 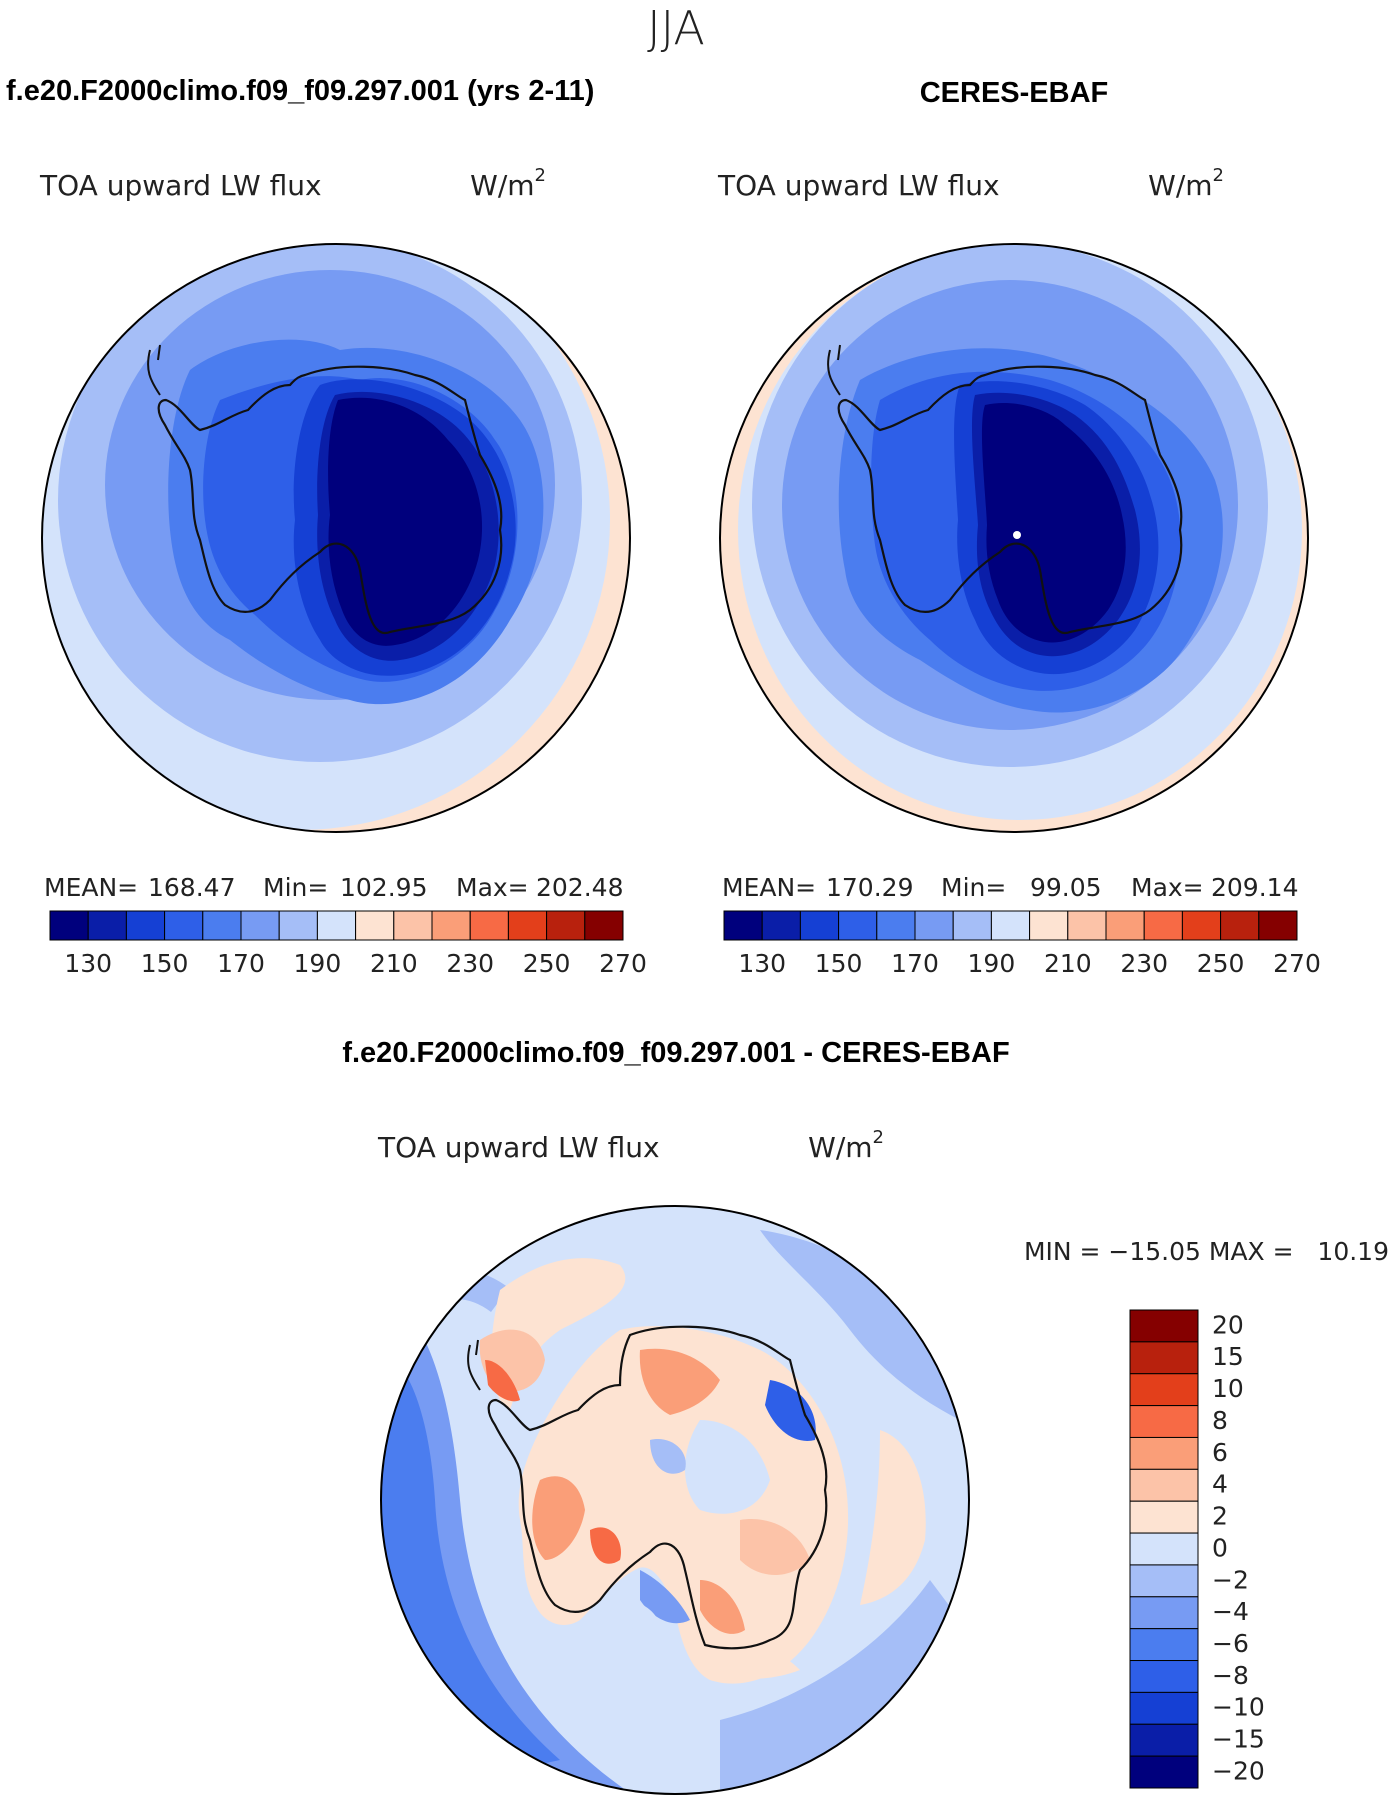 I want to click on model-max-label: Max=, so click(x=492, y=887).